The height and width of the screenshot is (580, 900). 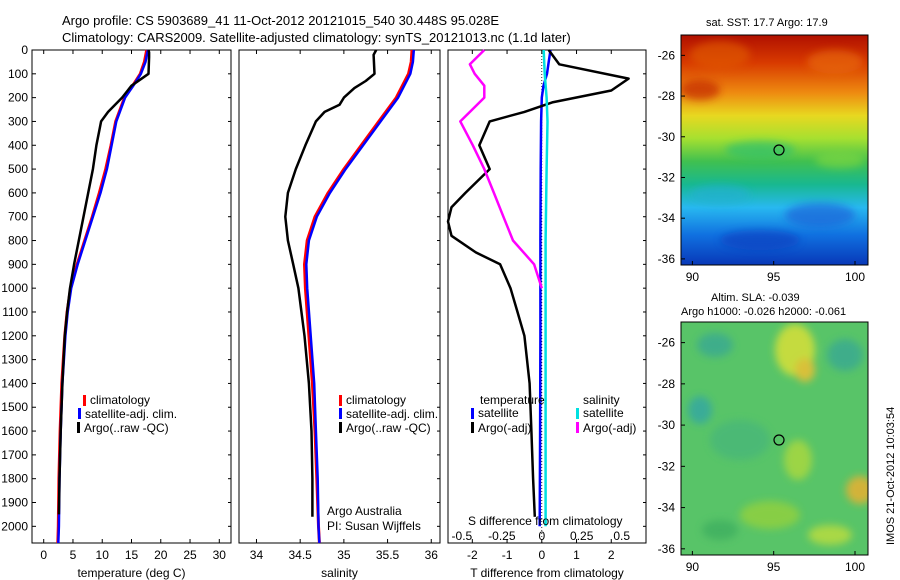 I want to click on depth-tick-label: 1900, so click(x=14, y=503).